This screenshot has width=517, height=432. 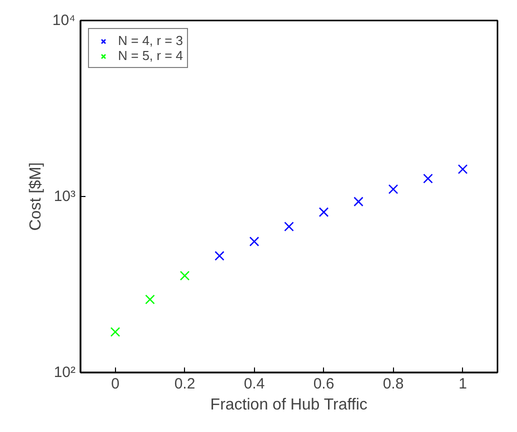 I want to click on legend-label: N = 4, r = 3, so click(x=151, y=40).